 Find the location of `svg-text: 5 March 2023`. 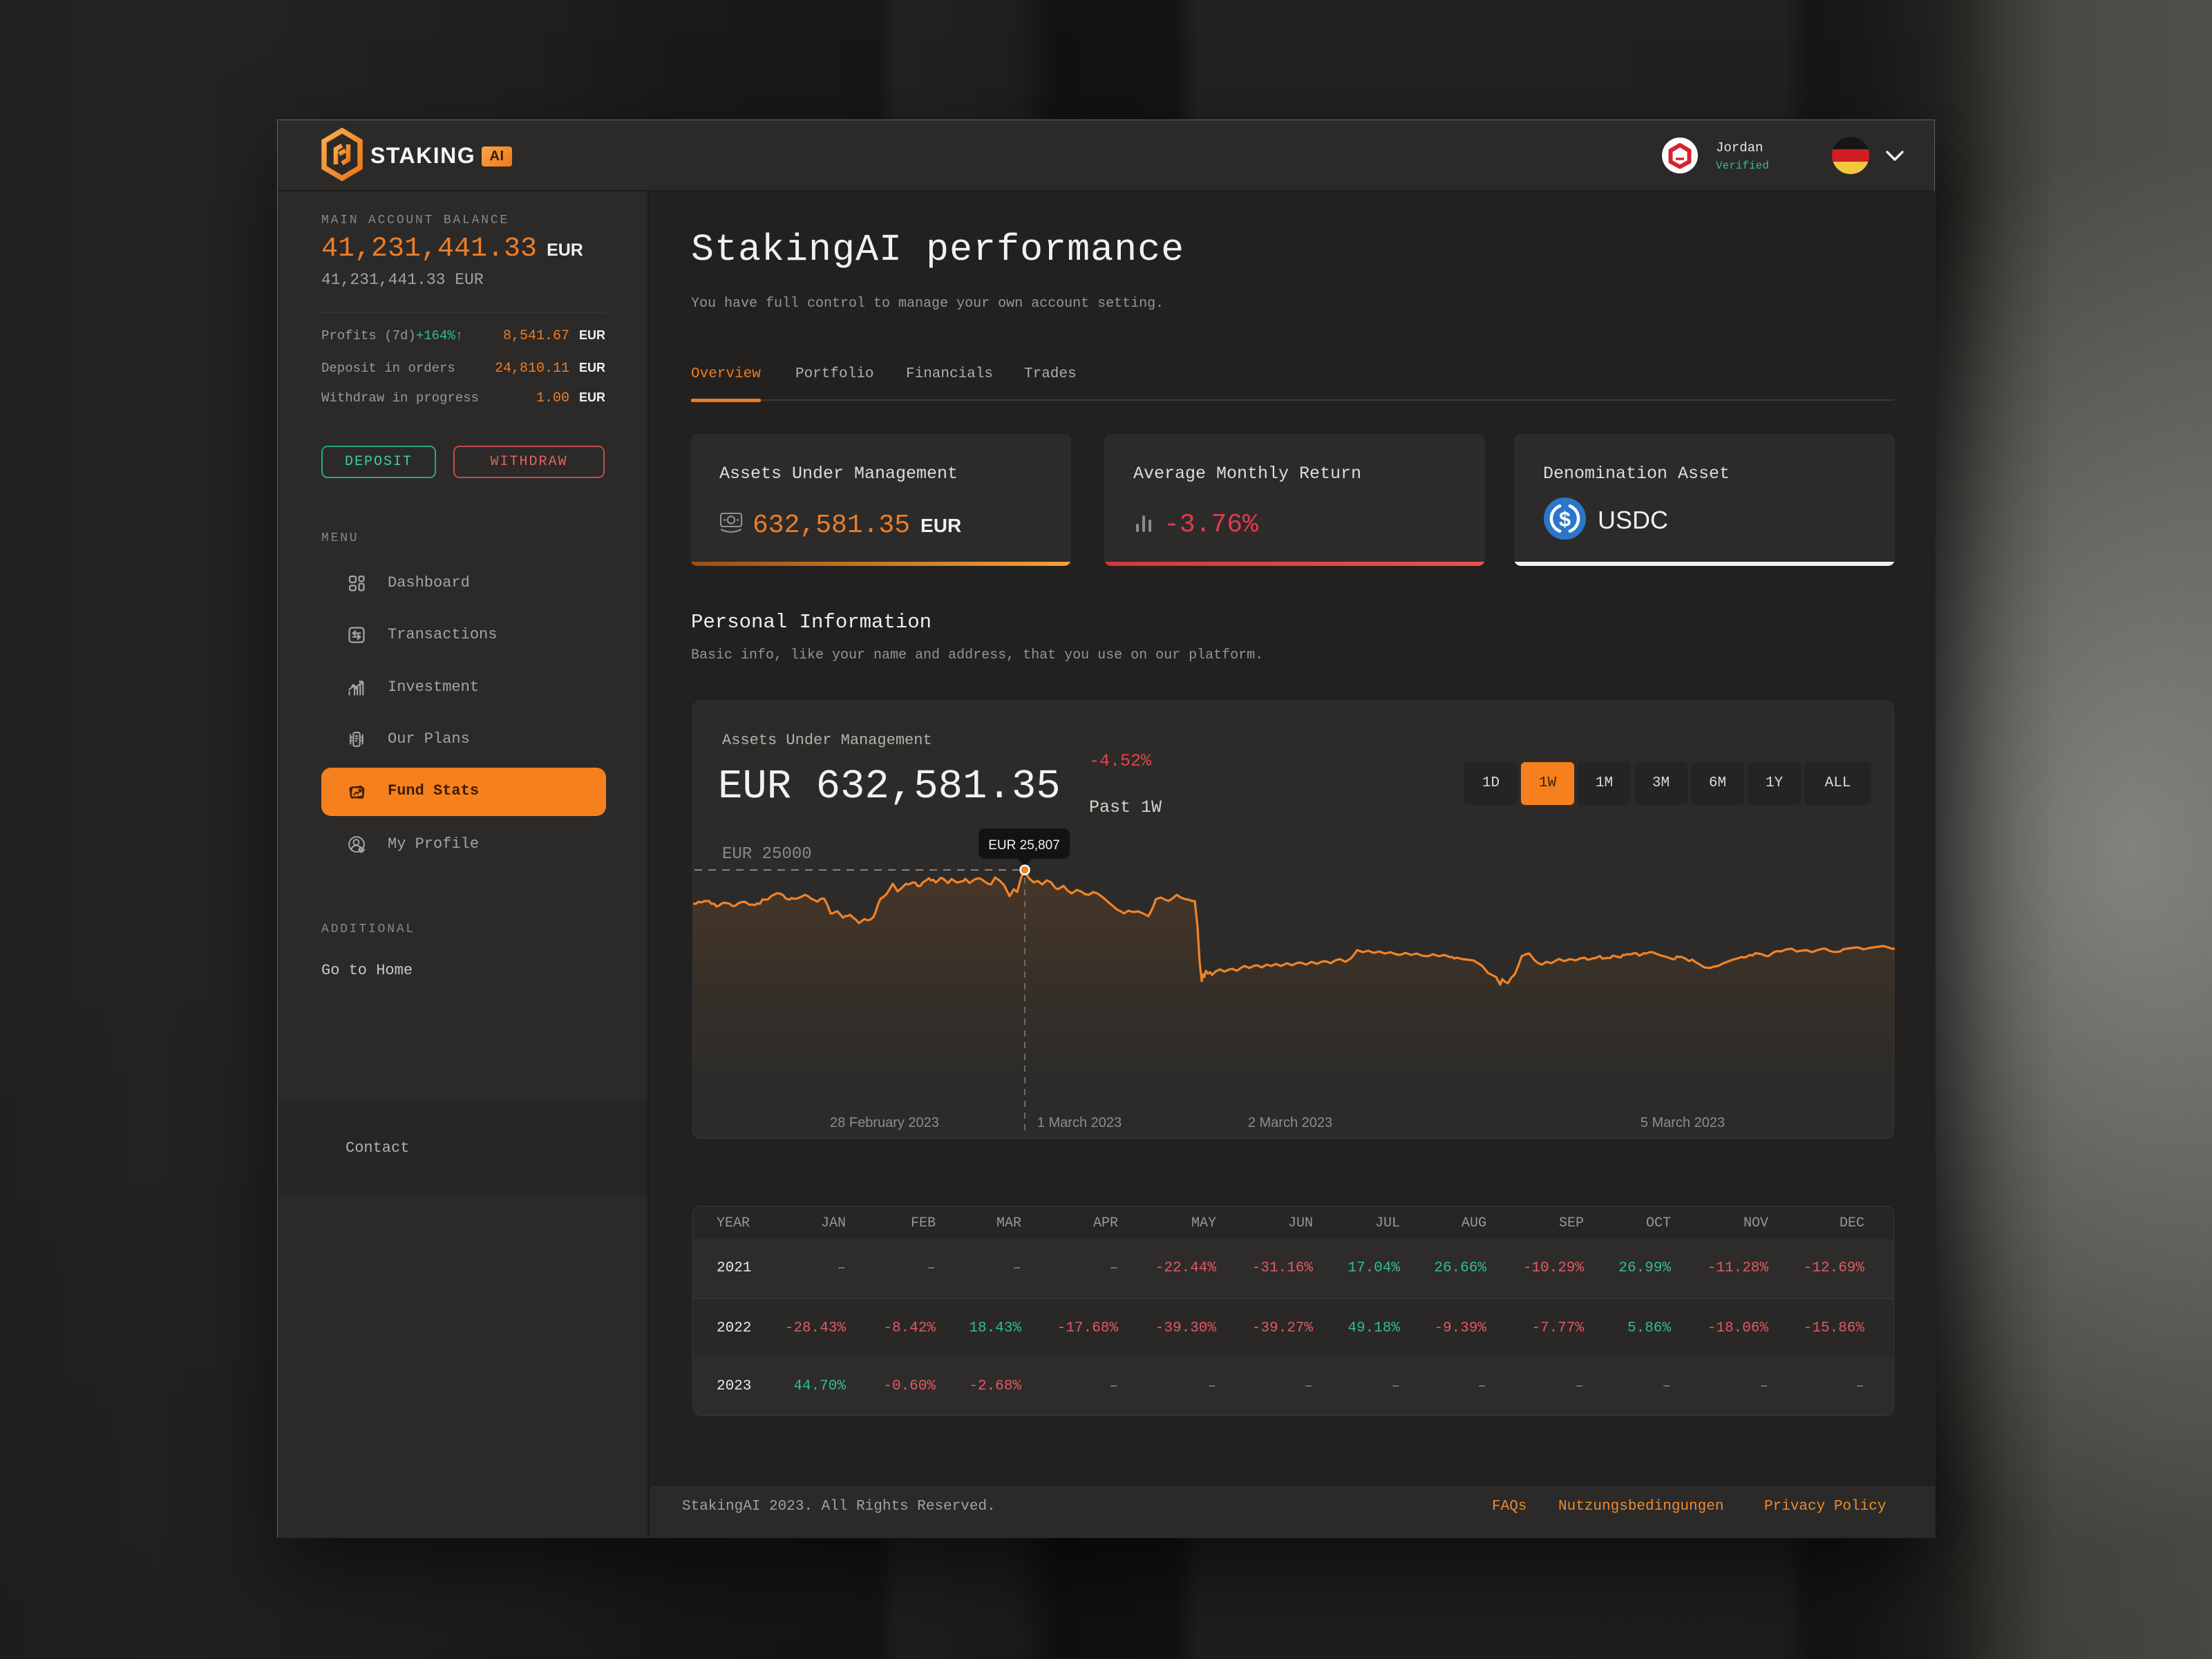

svg-text: 5 March 2023 is located at coordinates (1683, 1122).